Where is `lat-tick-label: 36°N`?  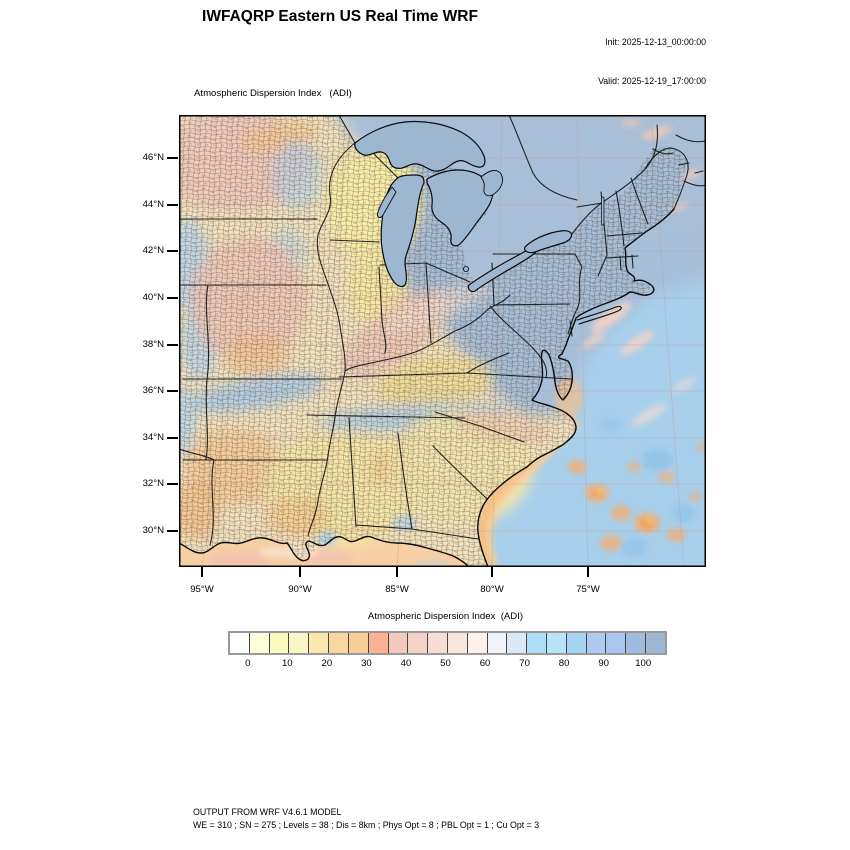 lat-tick-label: 36°N is located at coordinates (153, 390).